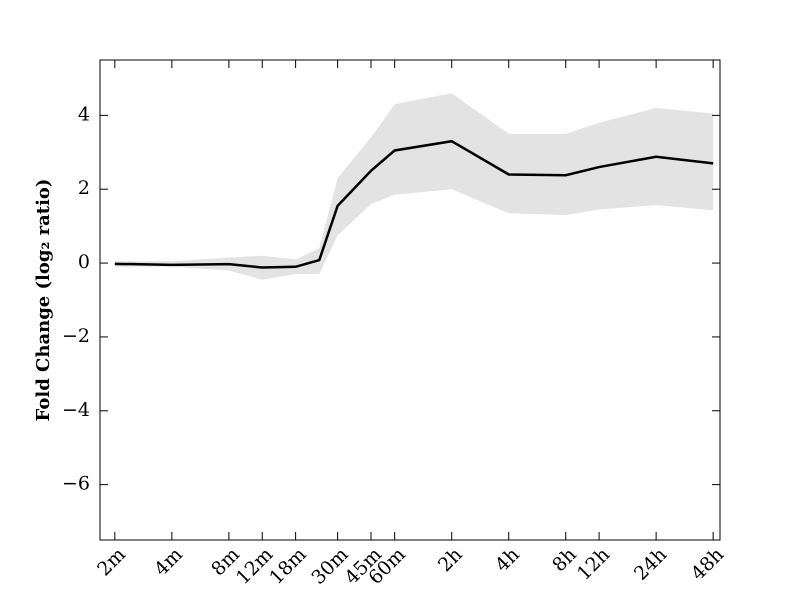 This screenshot has height=600, width=800. What do you see at coordinates (329, 566) in the screenshot?
I see `x-tick-label: 30m` at bounding box center [329, 566].